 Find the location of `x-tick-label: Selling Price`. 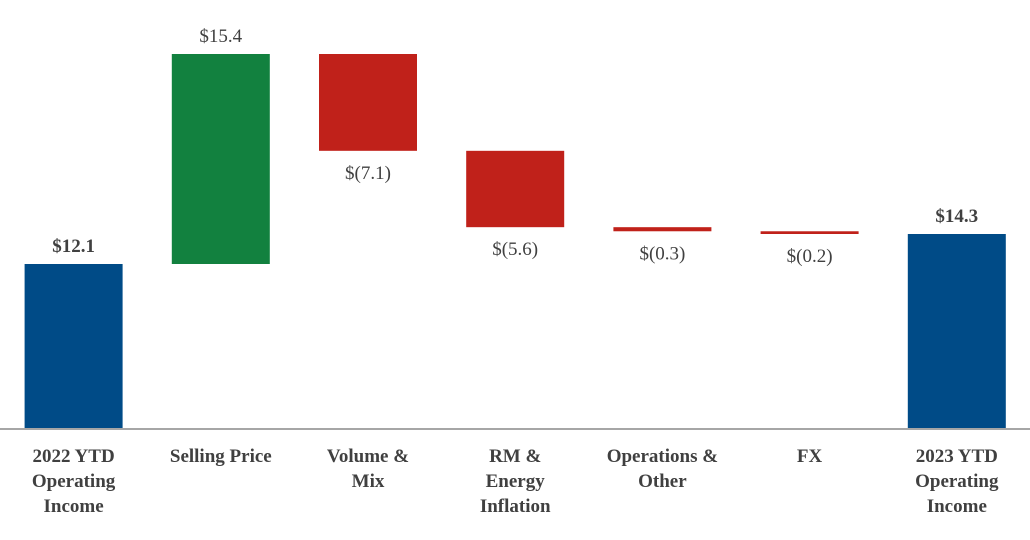

x-tick-label: Selling Price is located at coordinates (220, 456).